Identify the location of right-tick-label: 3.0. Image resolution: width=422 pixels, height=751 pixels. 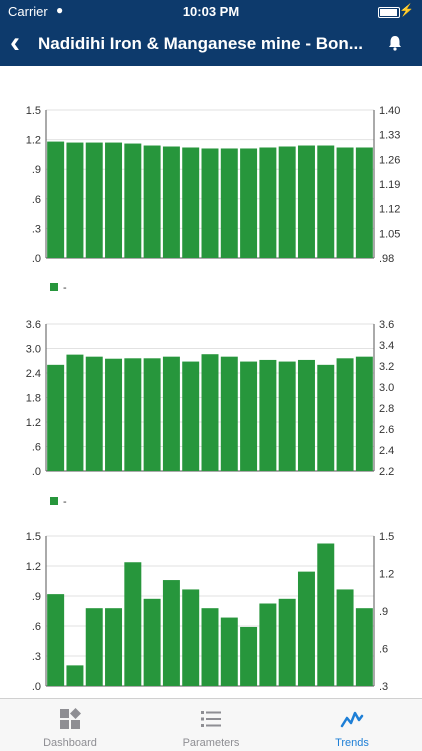
(386, 388).